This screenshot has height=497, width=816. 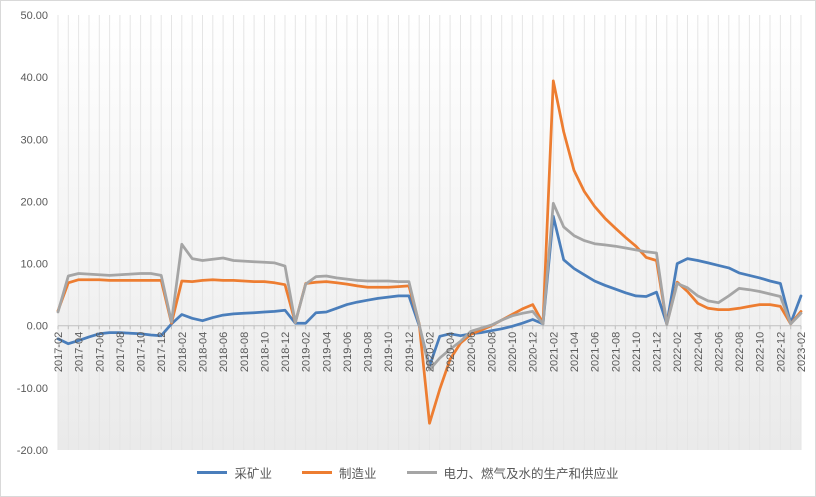 I want to click on x-tick-label: 2018-08, so click(x=245, y=352).